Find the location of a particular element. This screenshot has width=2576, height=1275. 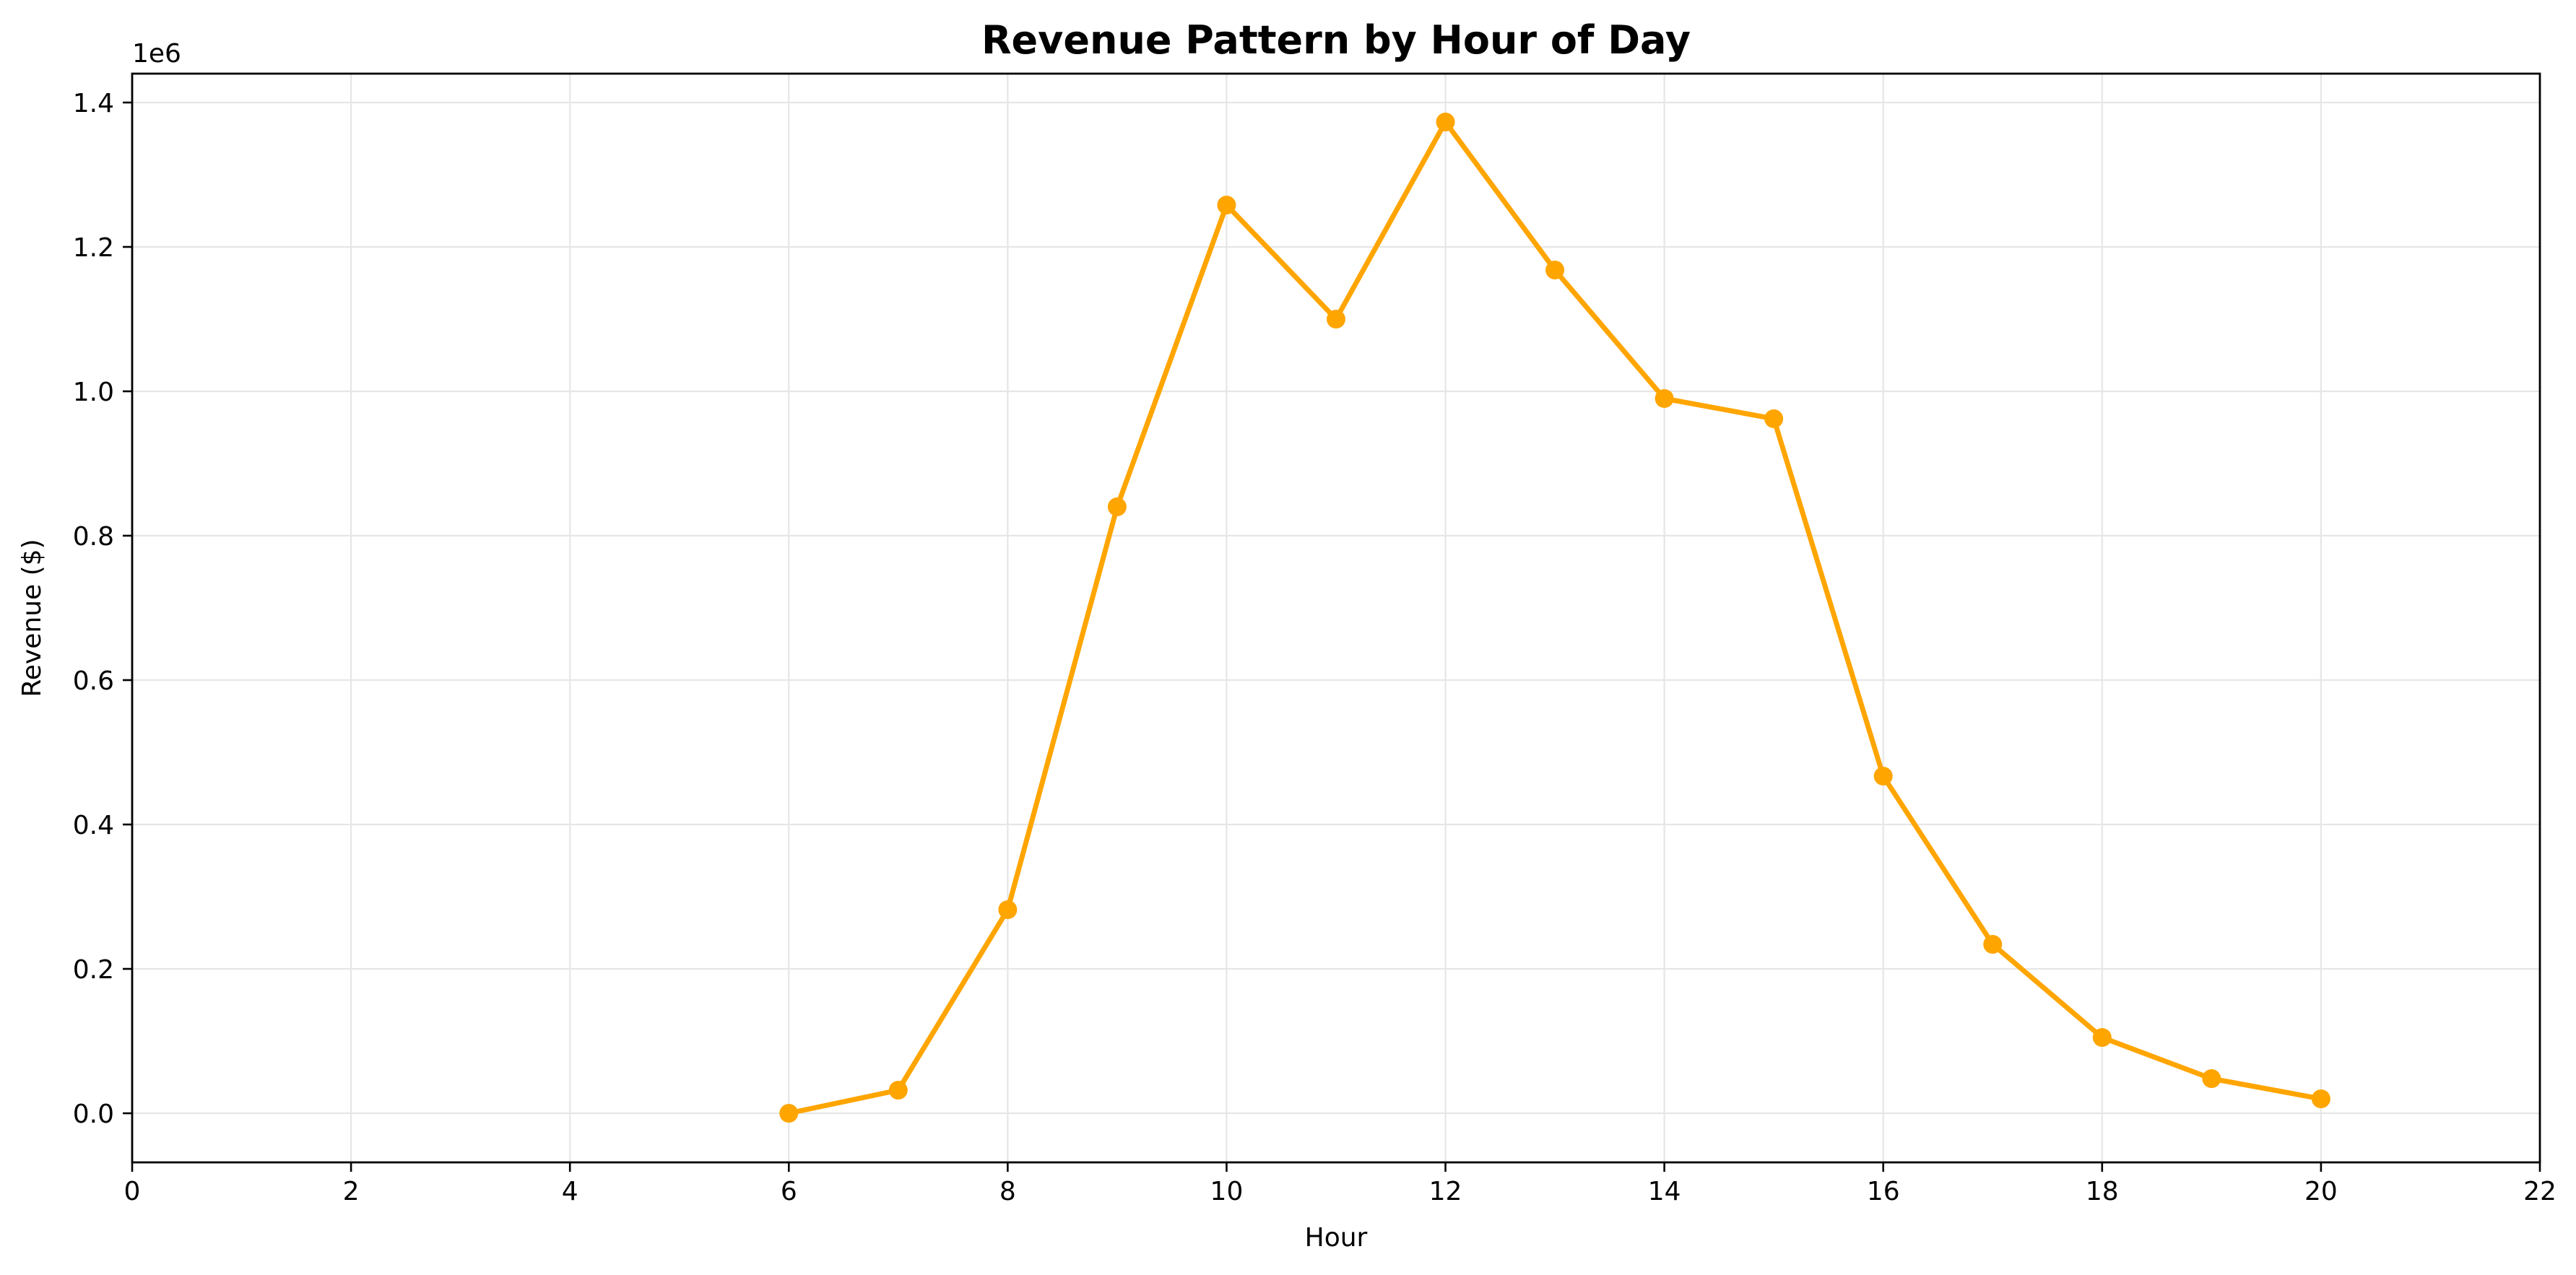

y-tick-label: 0.2 is located at coordinates (93, 970).